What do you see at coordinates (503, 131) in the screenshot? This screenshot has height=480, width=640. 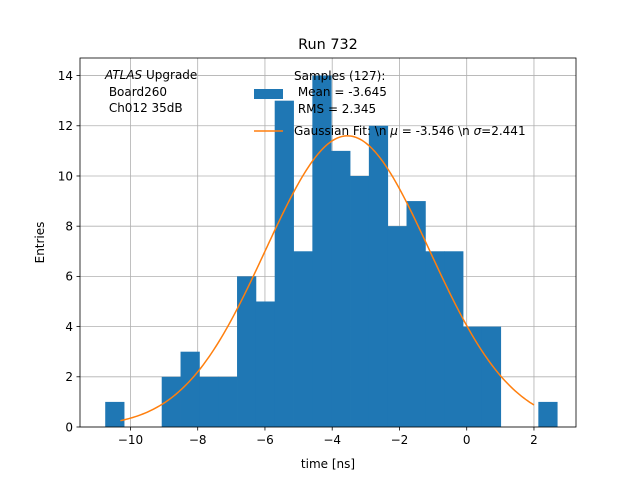 I see `legend-fit-sigma-value: =2.441` at bounding box center [503, 131].